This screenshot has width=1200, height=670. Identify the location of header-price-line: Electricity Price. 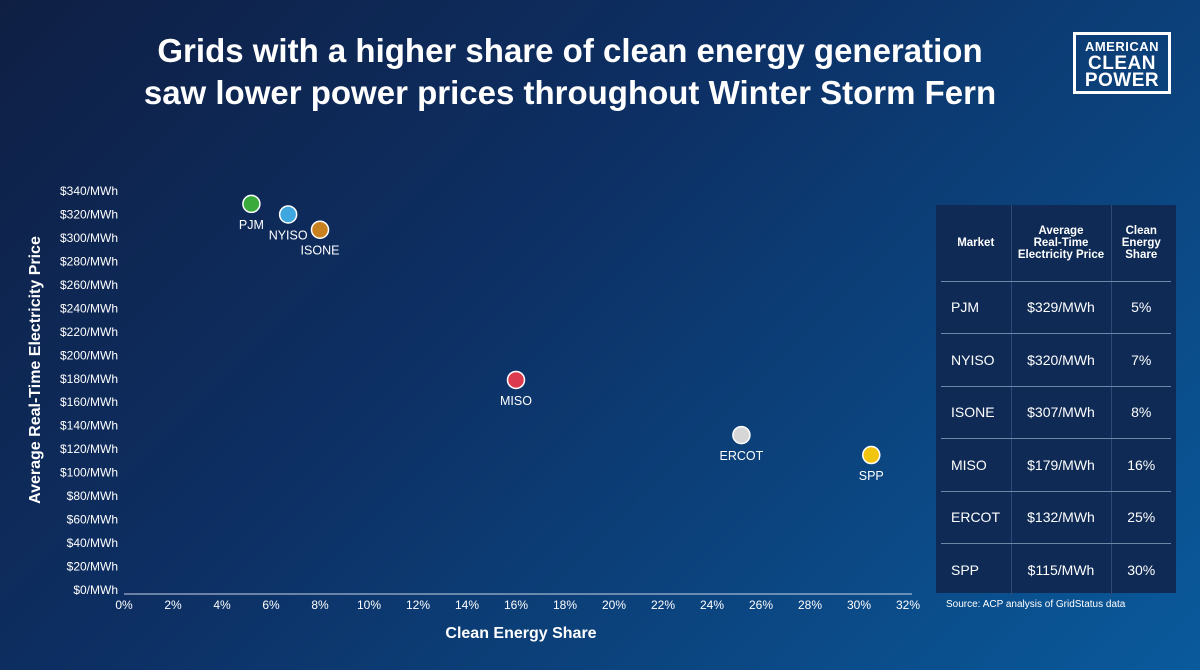
(1061, 254).